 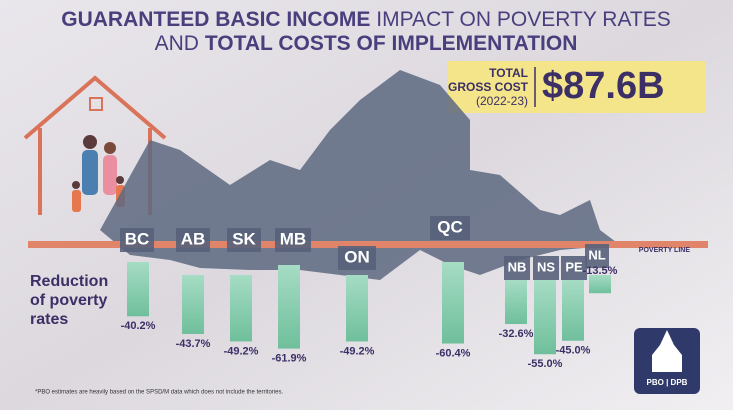 What do you see at coordinates (69, 281) in the screenshot?
I see `y-label-line: Reduction` at bounding box center [69, 281].